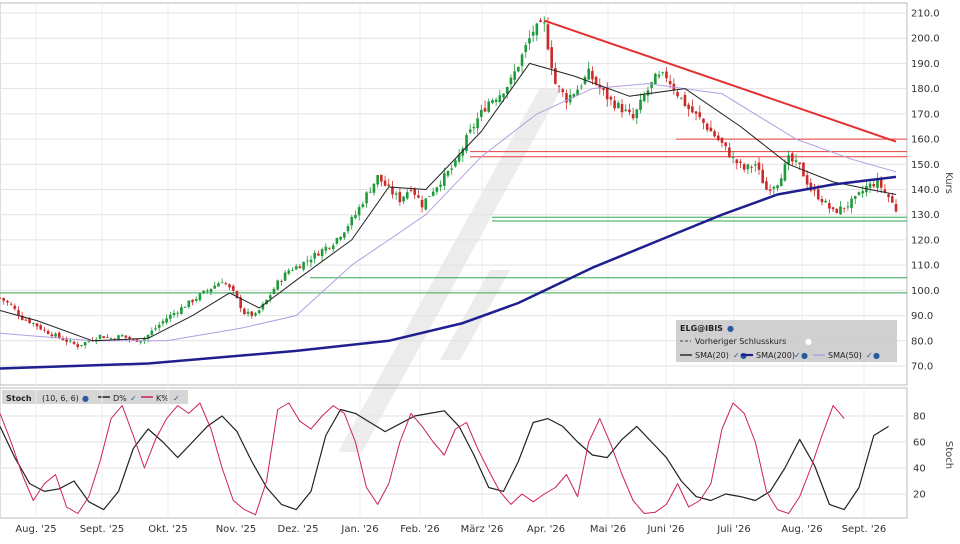 This screenshot has height=544, width=960. Describe the element at coordinates (775, 355) in the screenshot. I see `legend-item-label: SMA(200)` at that location.